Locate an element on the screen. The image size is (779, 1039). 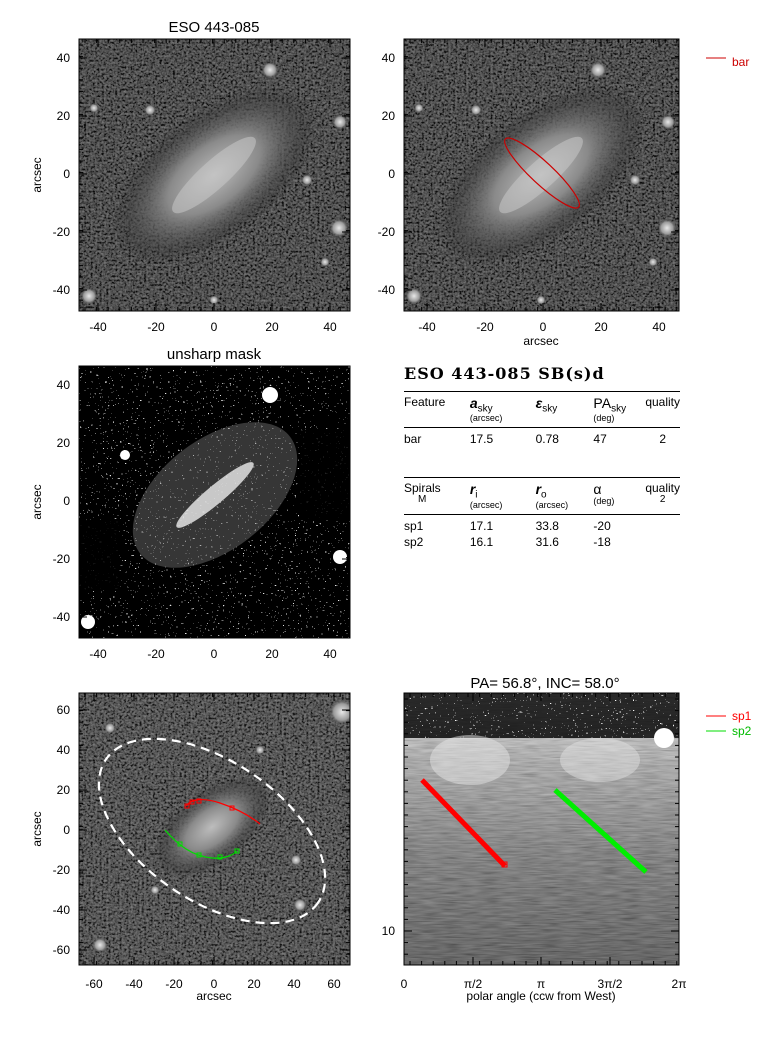
cell-r-outer: 31.6 is located at coordinates (547, 541).